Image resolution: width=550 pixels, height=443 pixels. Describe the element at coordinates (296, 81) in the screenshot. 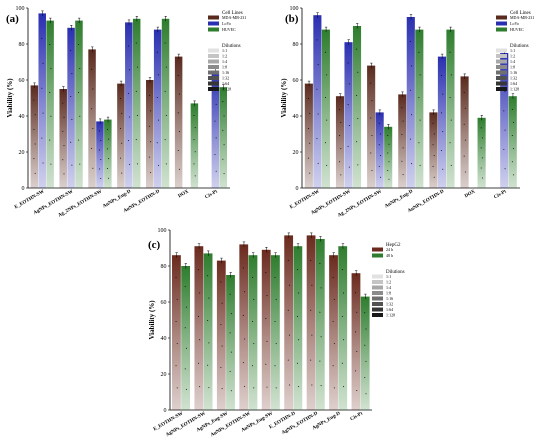

I see `y-tick-label: 60` at that location.